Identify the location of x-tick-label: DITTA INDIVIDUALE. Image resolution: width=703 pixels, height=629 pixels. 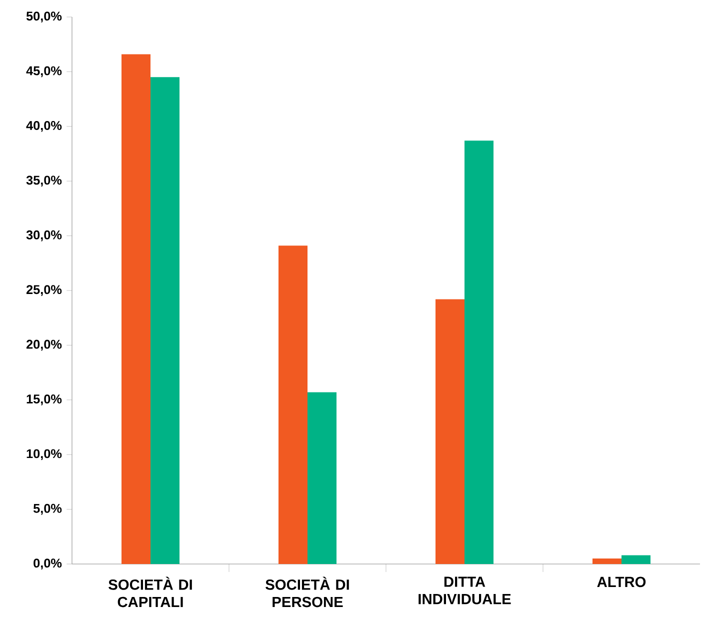
(464, 590).